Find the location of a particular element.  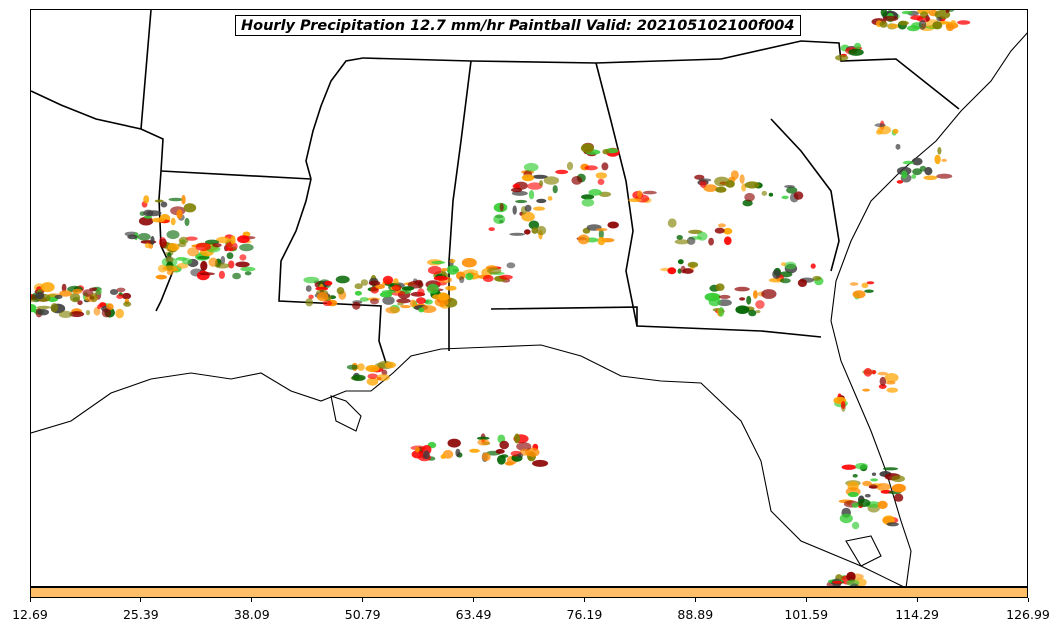

colorbar-tick-label: 114.29 is located at coordinates (917, 614).